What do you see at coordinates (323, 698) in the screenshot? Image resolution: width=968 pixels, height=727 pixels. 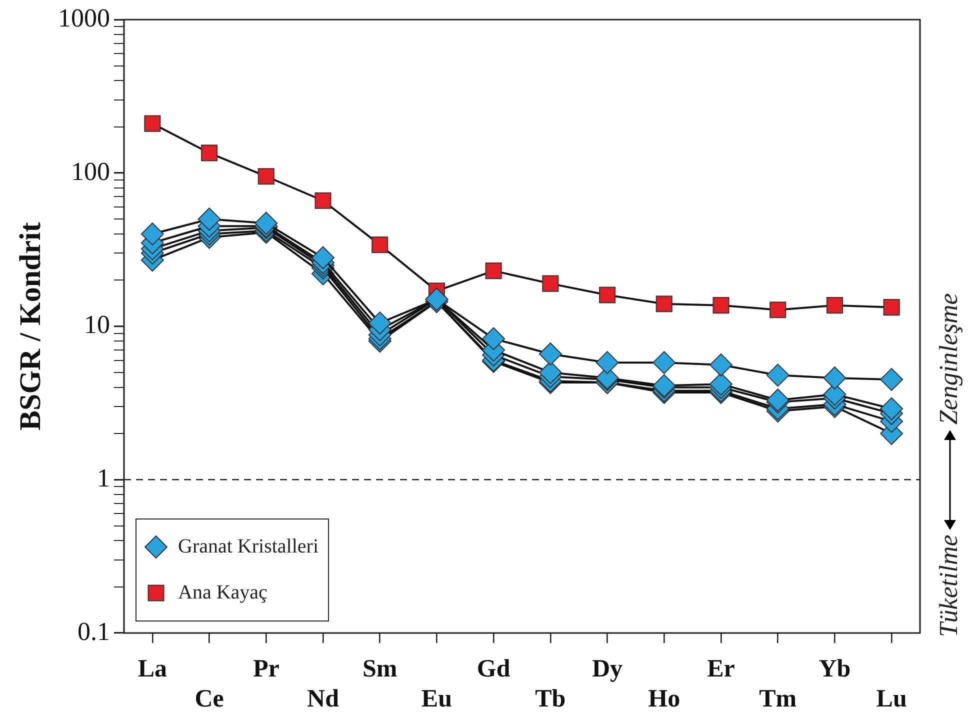 I see `x-tick-label: Nd` at bounding box center [323, 698].